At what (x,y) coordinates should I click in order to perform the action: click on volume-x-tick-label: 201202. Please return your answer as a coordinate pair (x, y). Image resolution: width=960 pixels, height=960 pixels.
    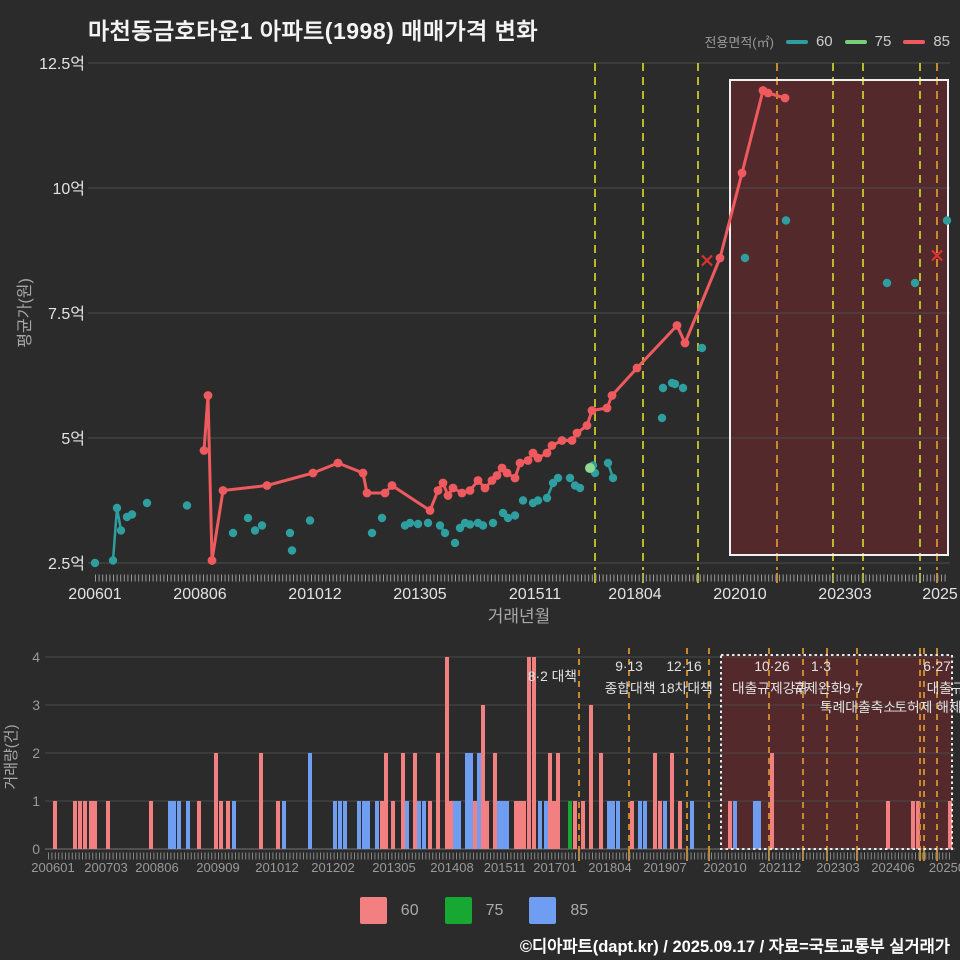
    Looking at the image, I should click on (332, 867).